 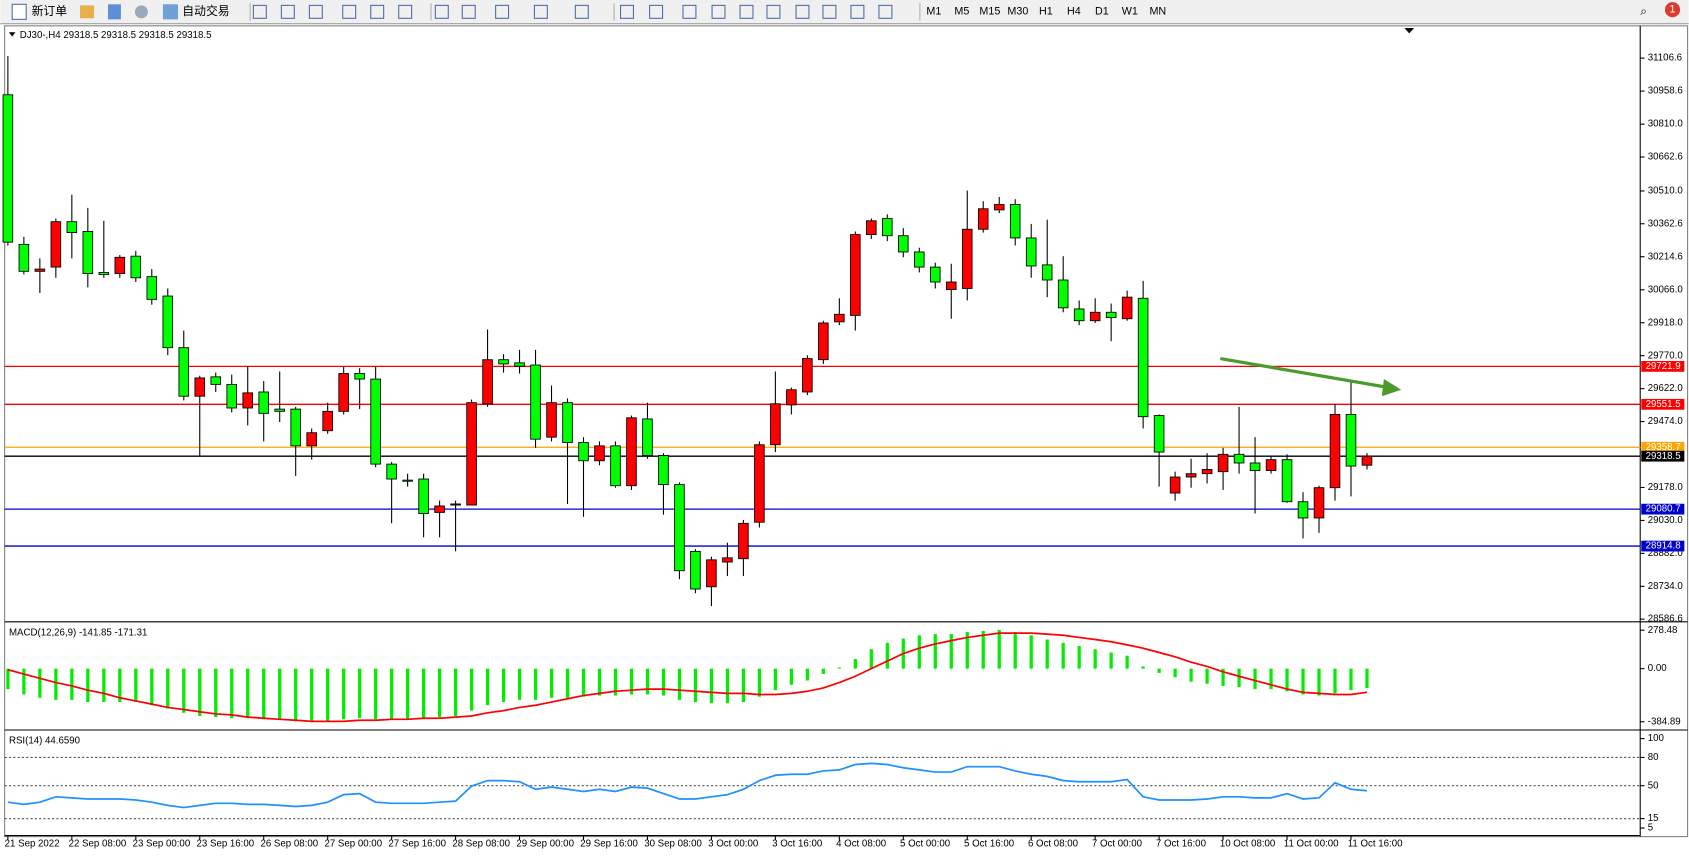 I want to click on order-button: 新订单, so click(x=39, y=11).